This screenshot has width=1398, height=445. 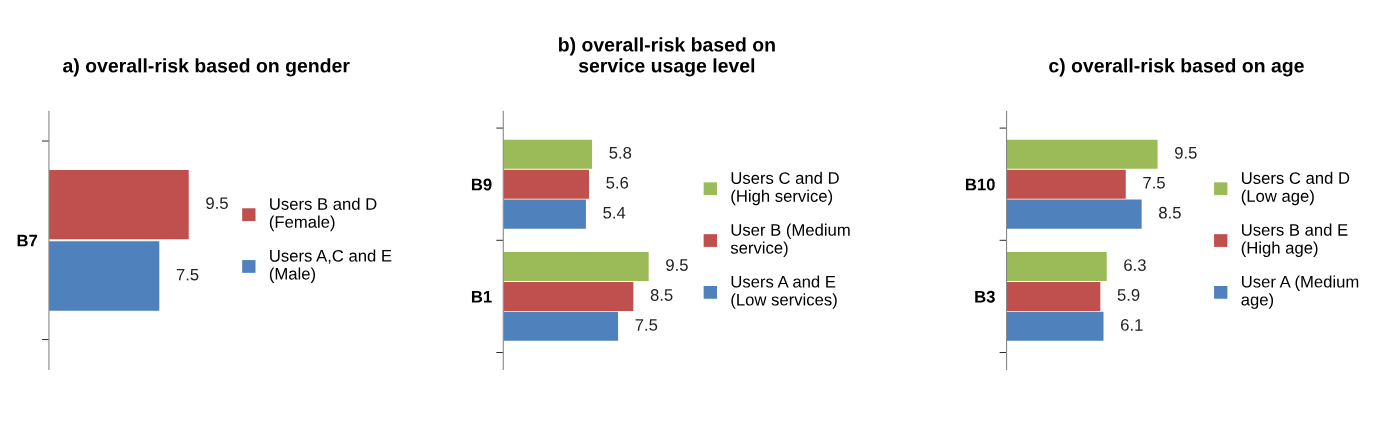 I want to click on legend-label: User B (Medium service), so click(x=790, y=240).